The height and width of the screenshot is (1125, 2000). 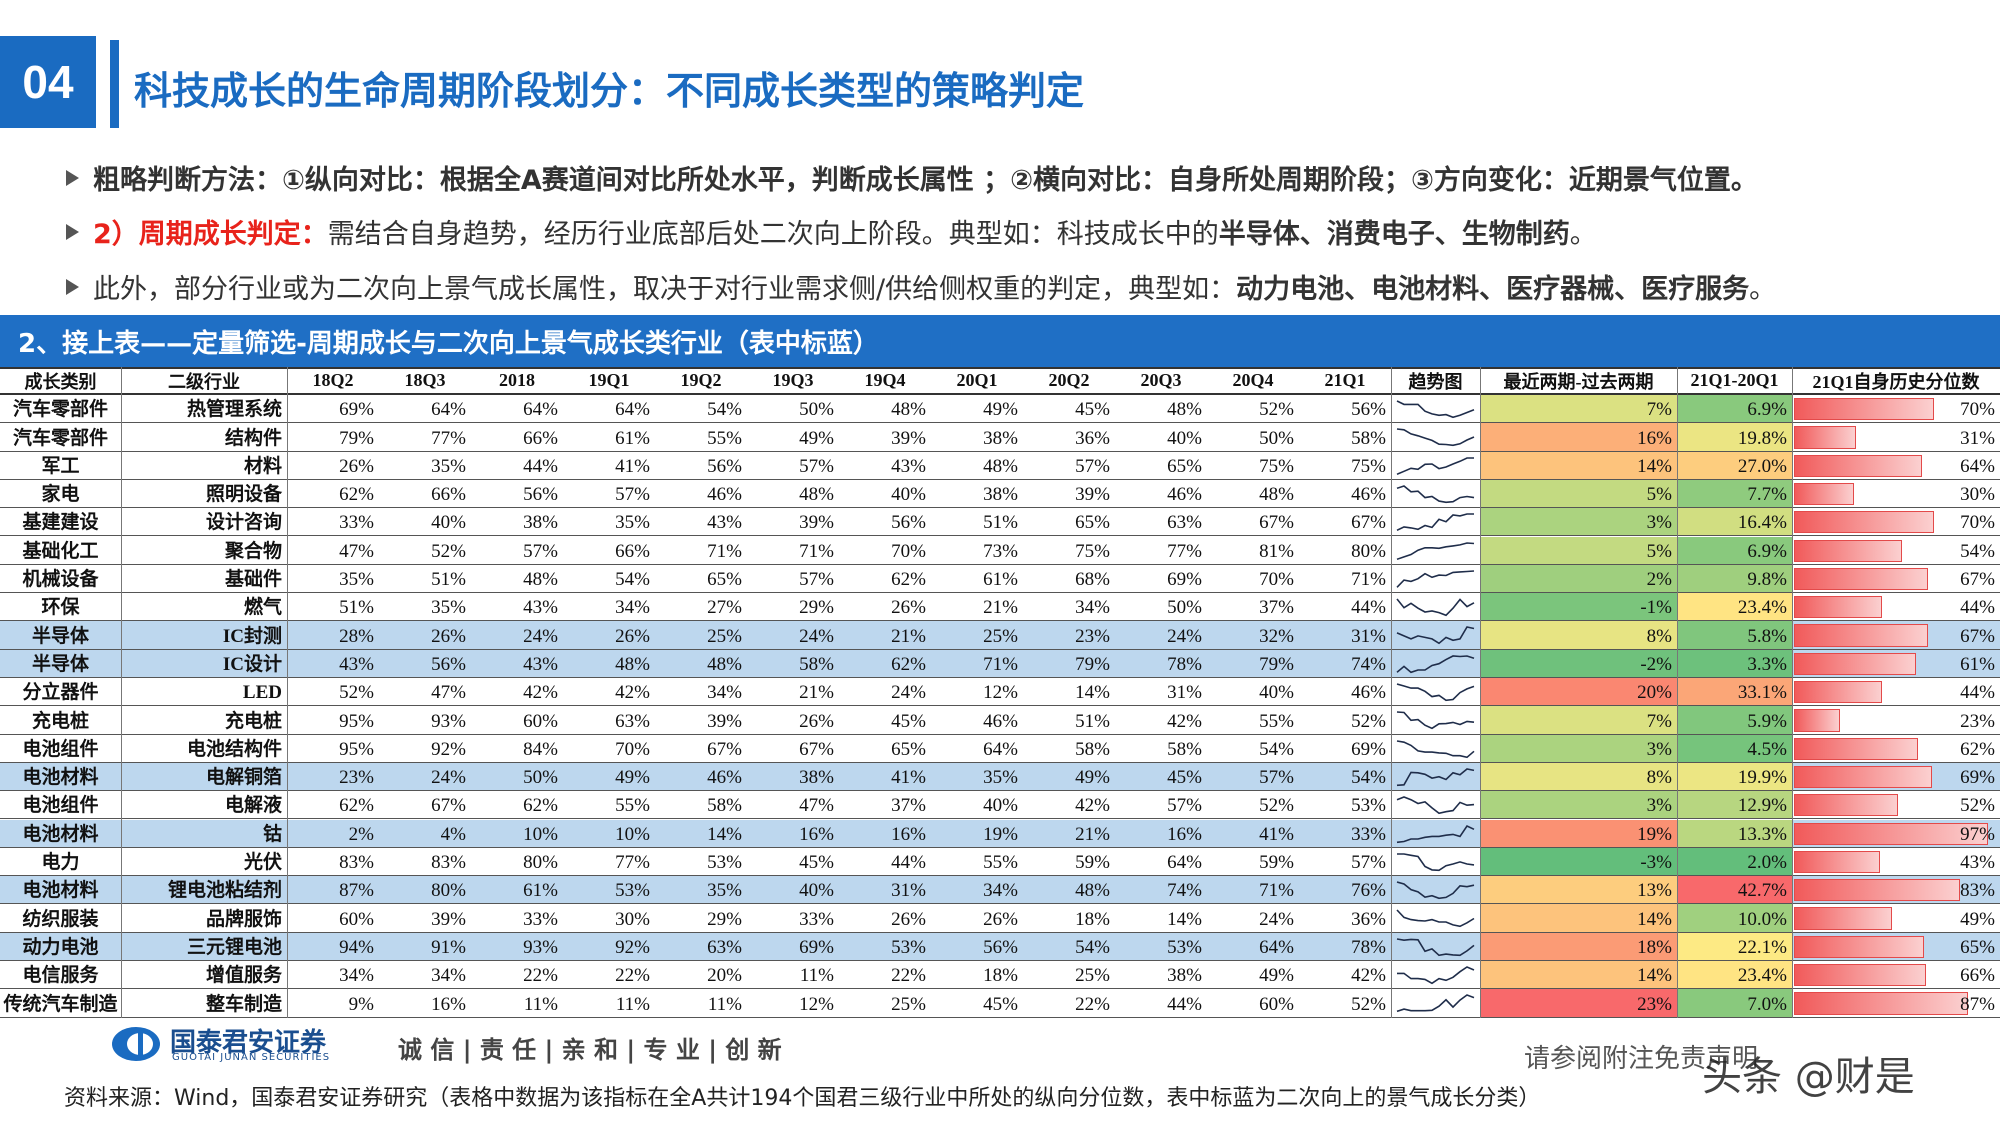 What do you see at coordinates (1762, 891) in the screenshot?
I see `cell-text: 42.7%` at bounding box center [1762, 891].